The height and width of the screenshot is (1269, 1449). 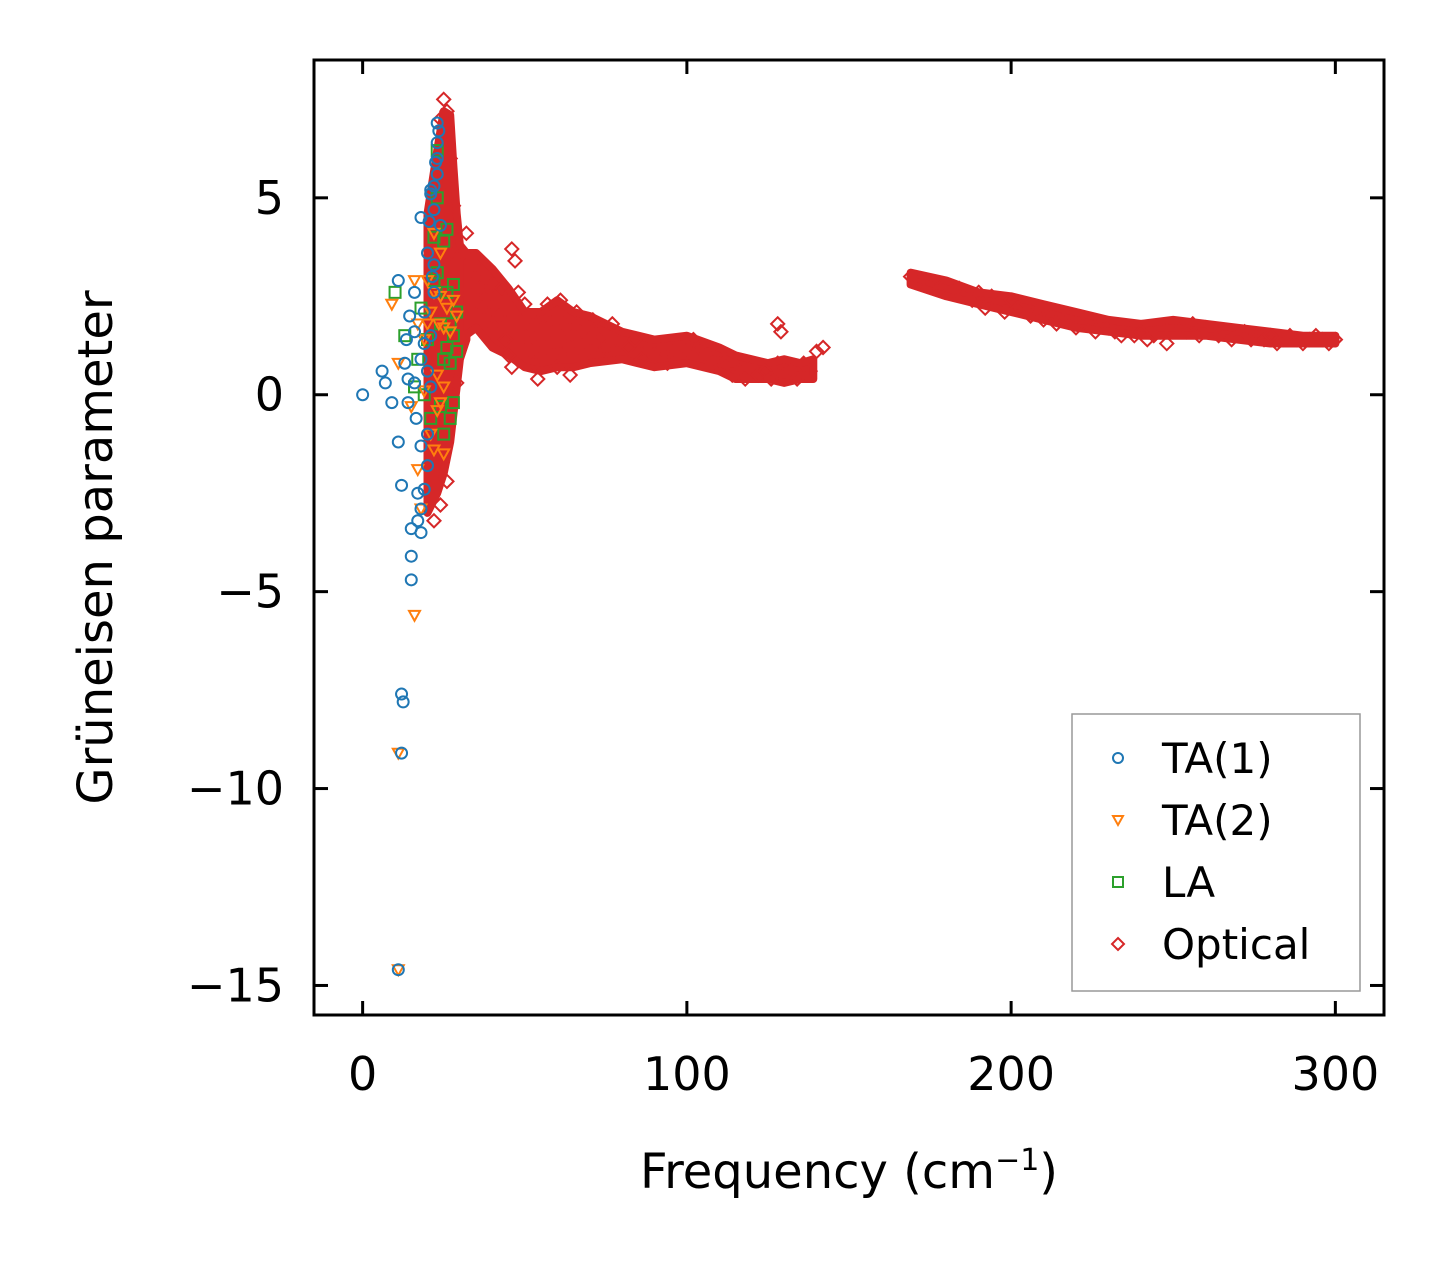 What do you see at coordinates (96, 547) in the screenshot?
I see `y-axis-label: Grüneisen parameter` at bounding box center [96, 547].